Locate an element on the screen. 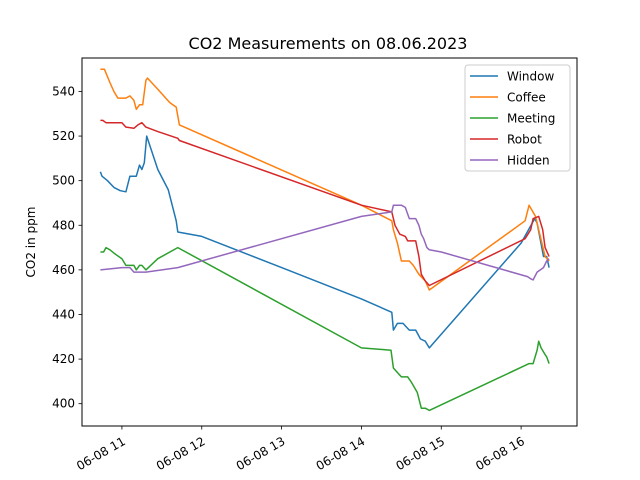 The image size is (640, 480). chart-title: CO2 Measurements on 08.06.2023 is located at coordinates (328, 43).